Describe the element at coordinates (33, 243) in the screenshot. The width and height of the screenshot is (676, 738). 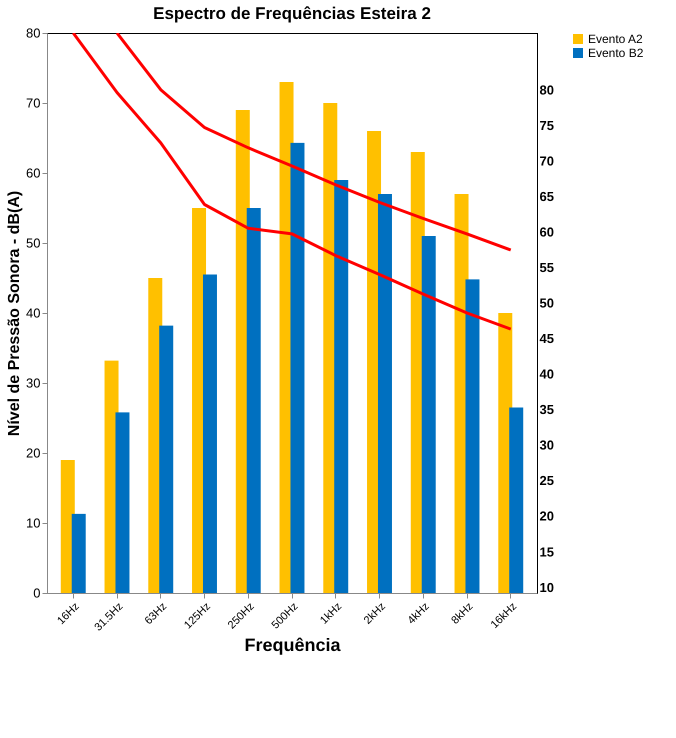
I see `y-tick-label: 50` at that location.